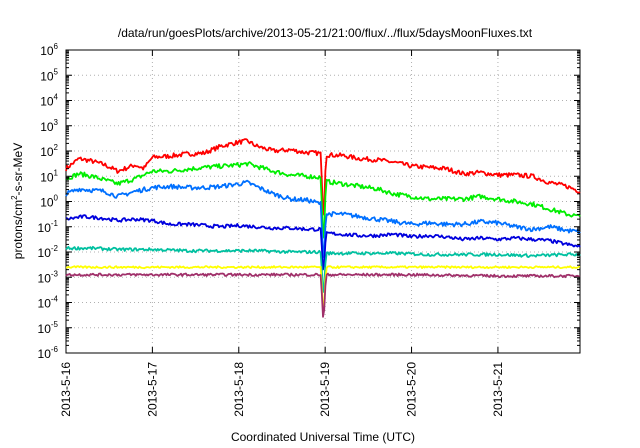 Image resolution: width=640 pixels, height=448 pixels. I want to click on x-tick-label: 2013-5-20, so click(412, 389).